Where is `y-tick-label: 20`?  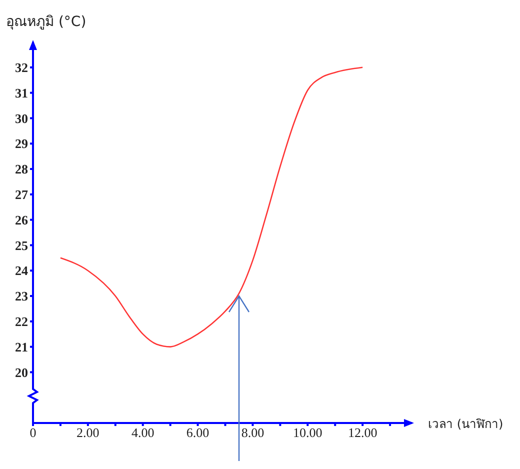 y-tick-label: 20 is located at coordinates (21, 372).